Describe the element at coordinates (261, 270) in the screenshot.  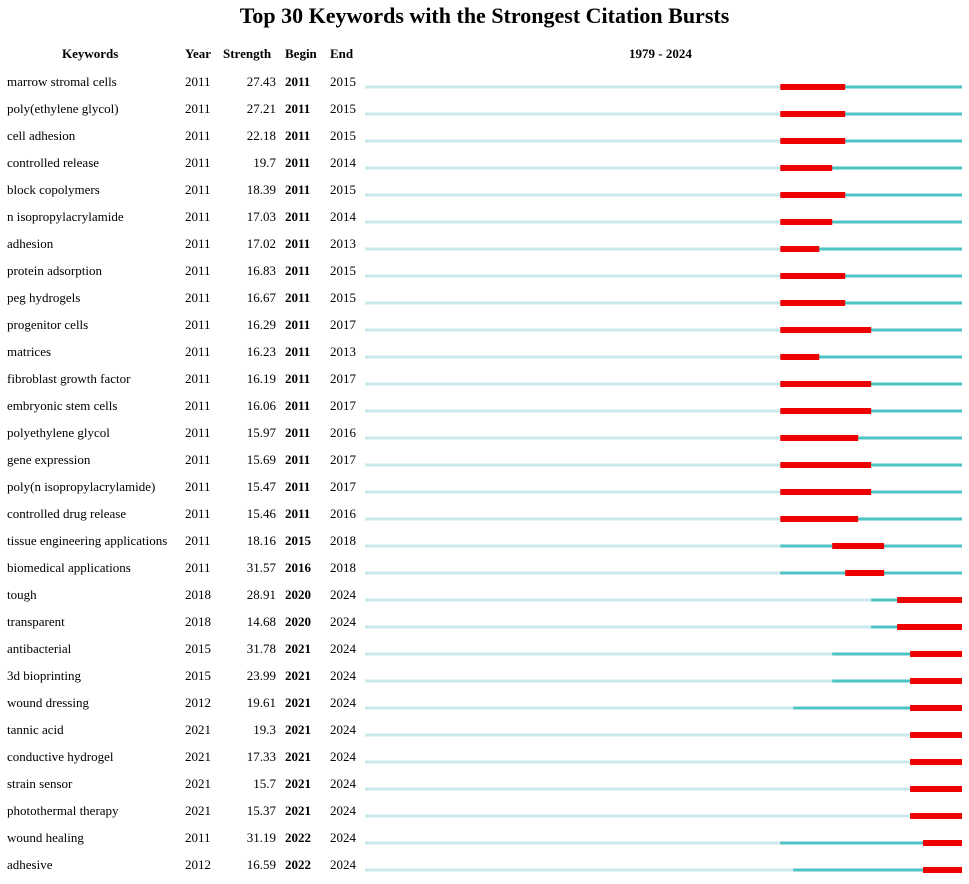
I see `strength-cell: 16.83` at that location.